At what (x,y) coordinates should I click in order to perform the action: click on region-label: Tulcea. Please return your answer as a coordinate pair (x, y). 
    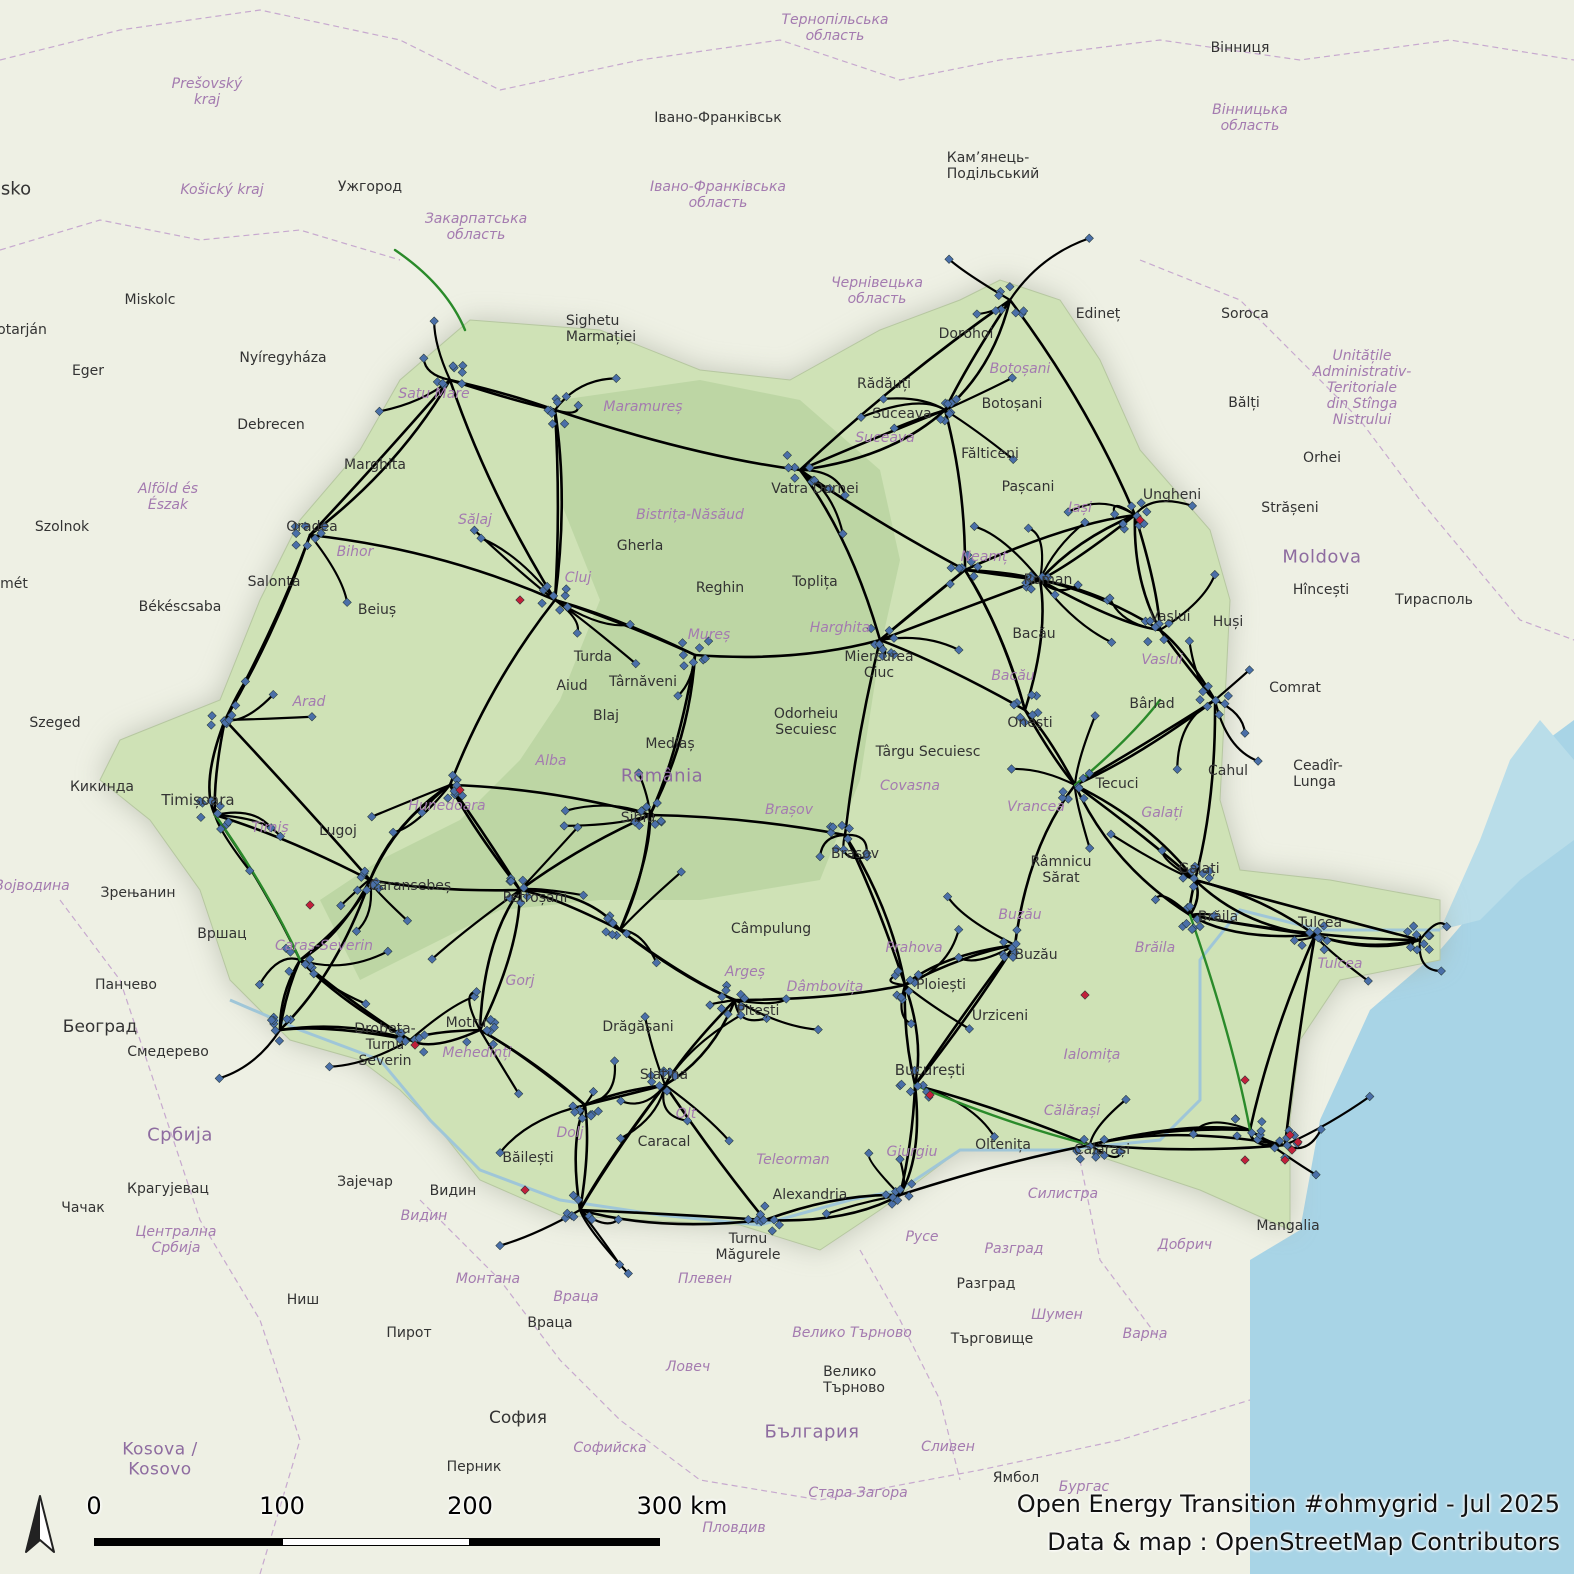
    Looking at the image, I should click on (1340, 963).